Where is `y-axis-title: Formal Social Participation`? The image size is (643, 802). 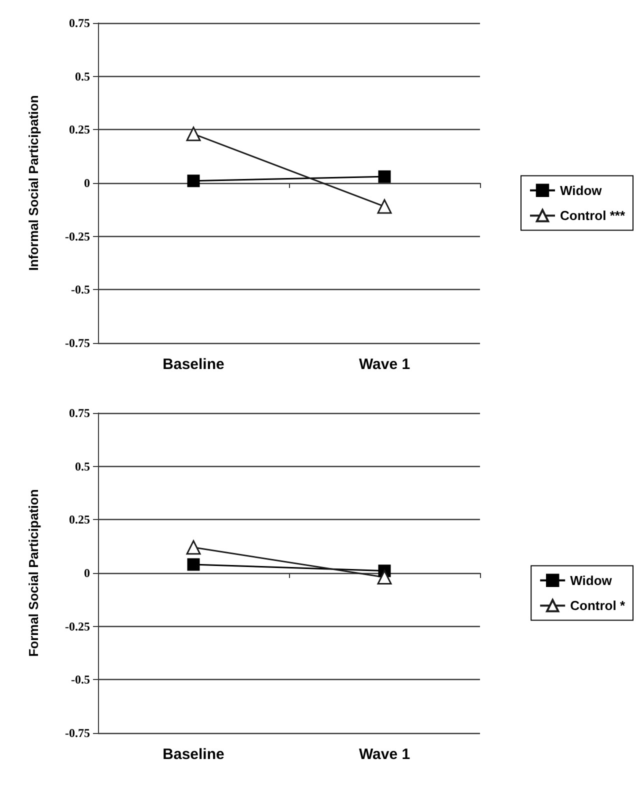 y-axis-title: Formal Social Participation is located at coordinates (33, 573).